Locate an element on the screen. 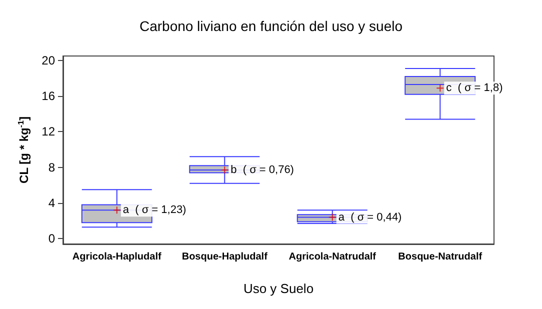  x-tick-label: Bosque-Hapludalf is located at coordinates (225, 257).